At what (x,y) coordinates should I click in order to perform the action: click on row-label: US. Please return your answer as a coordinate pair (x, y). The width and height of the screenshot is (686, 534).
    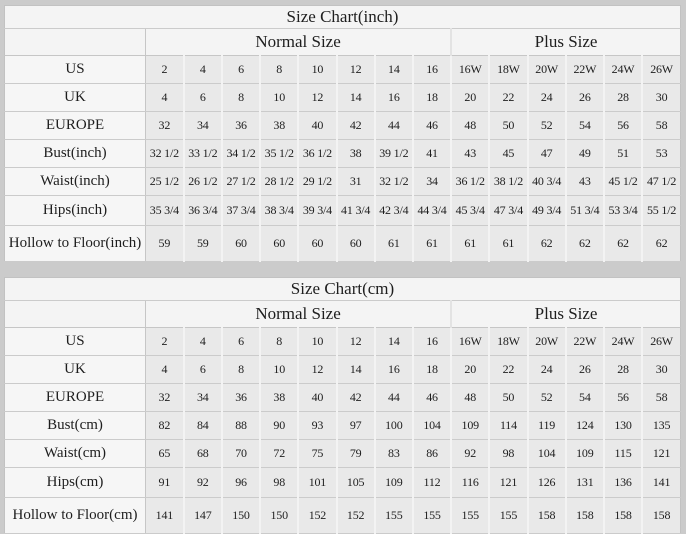
    Looking at the image, I should click on (75, 69).